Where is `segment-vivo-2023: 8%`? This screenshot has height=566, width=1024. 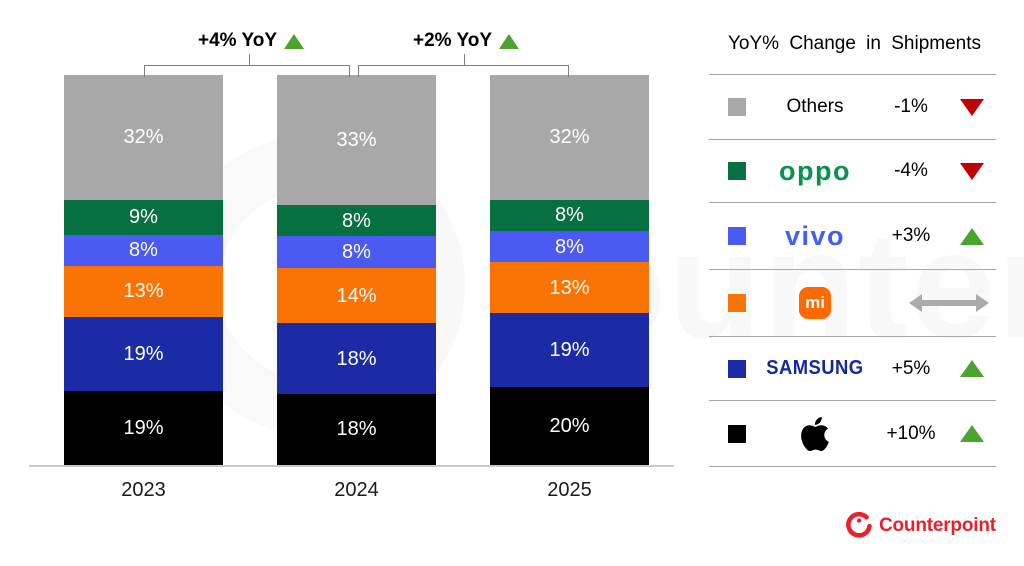
segment-vivo-2023: 8% is located at coordinates (143, 250).